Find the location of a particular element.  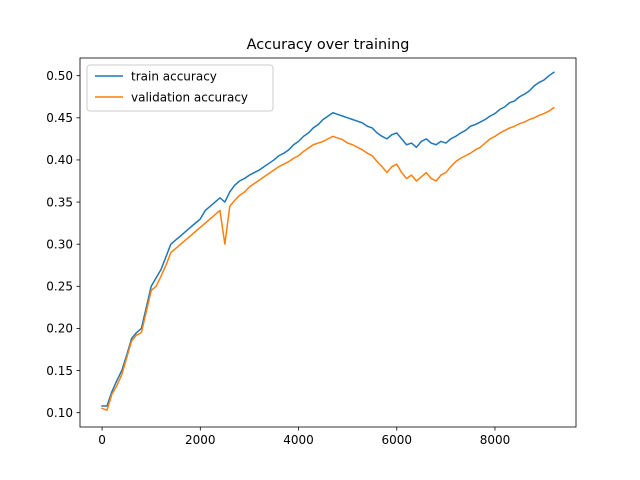

y-tick-label: 0.35 is located at coordinates (59, 202).